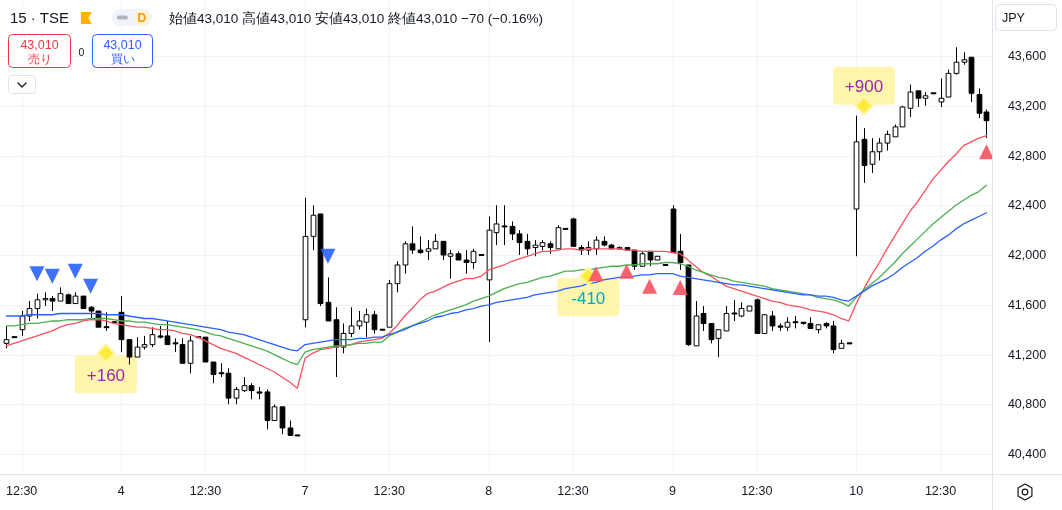  Describe the element at coordinates (1027, 354) in the screenshot. I see `y-tick-label: 41,200` at that location.